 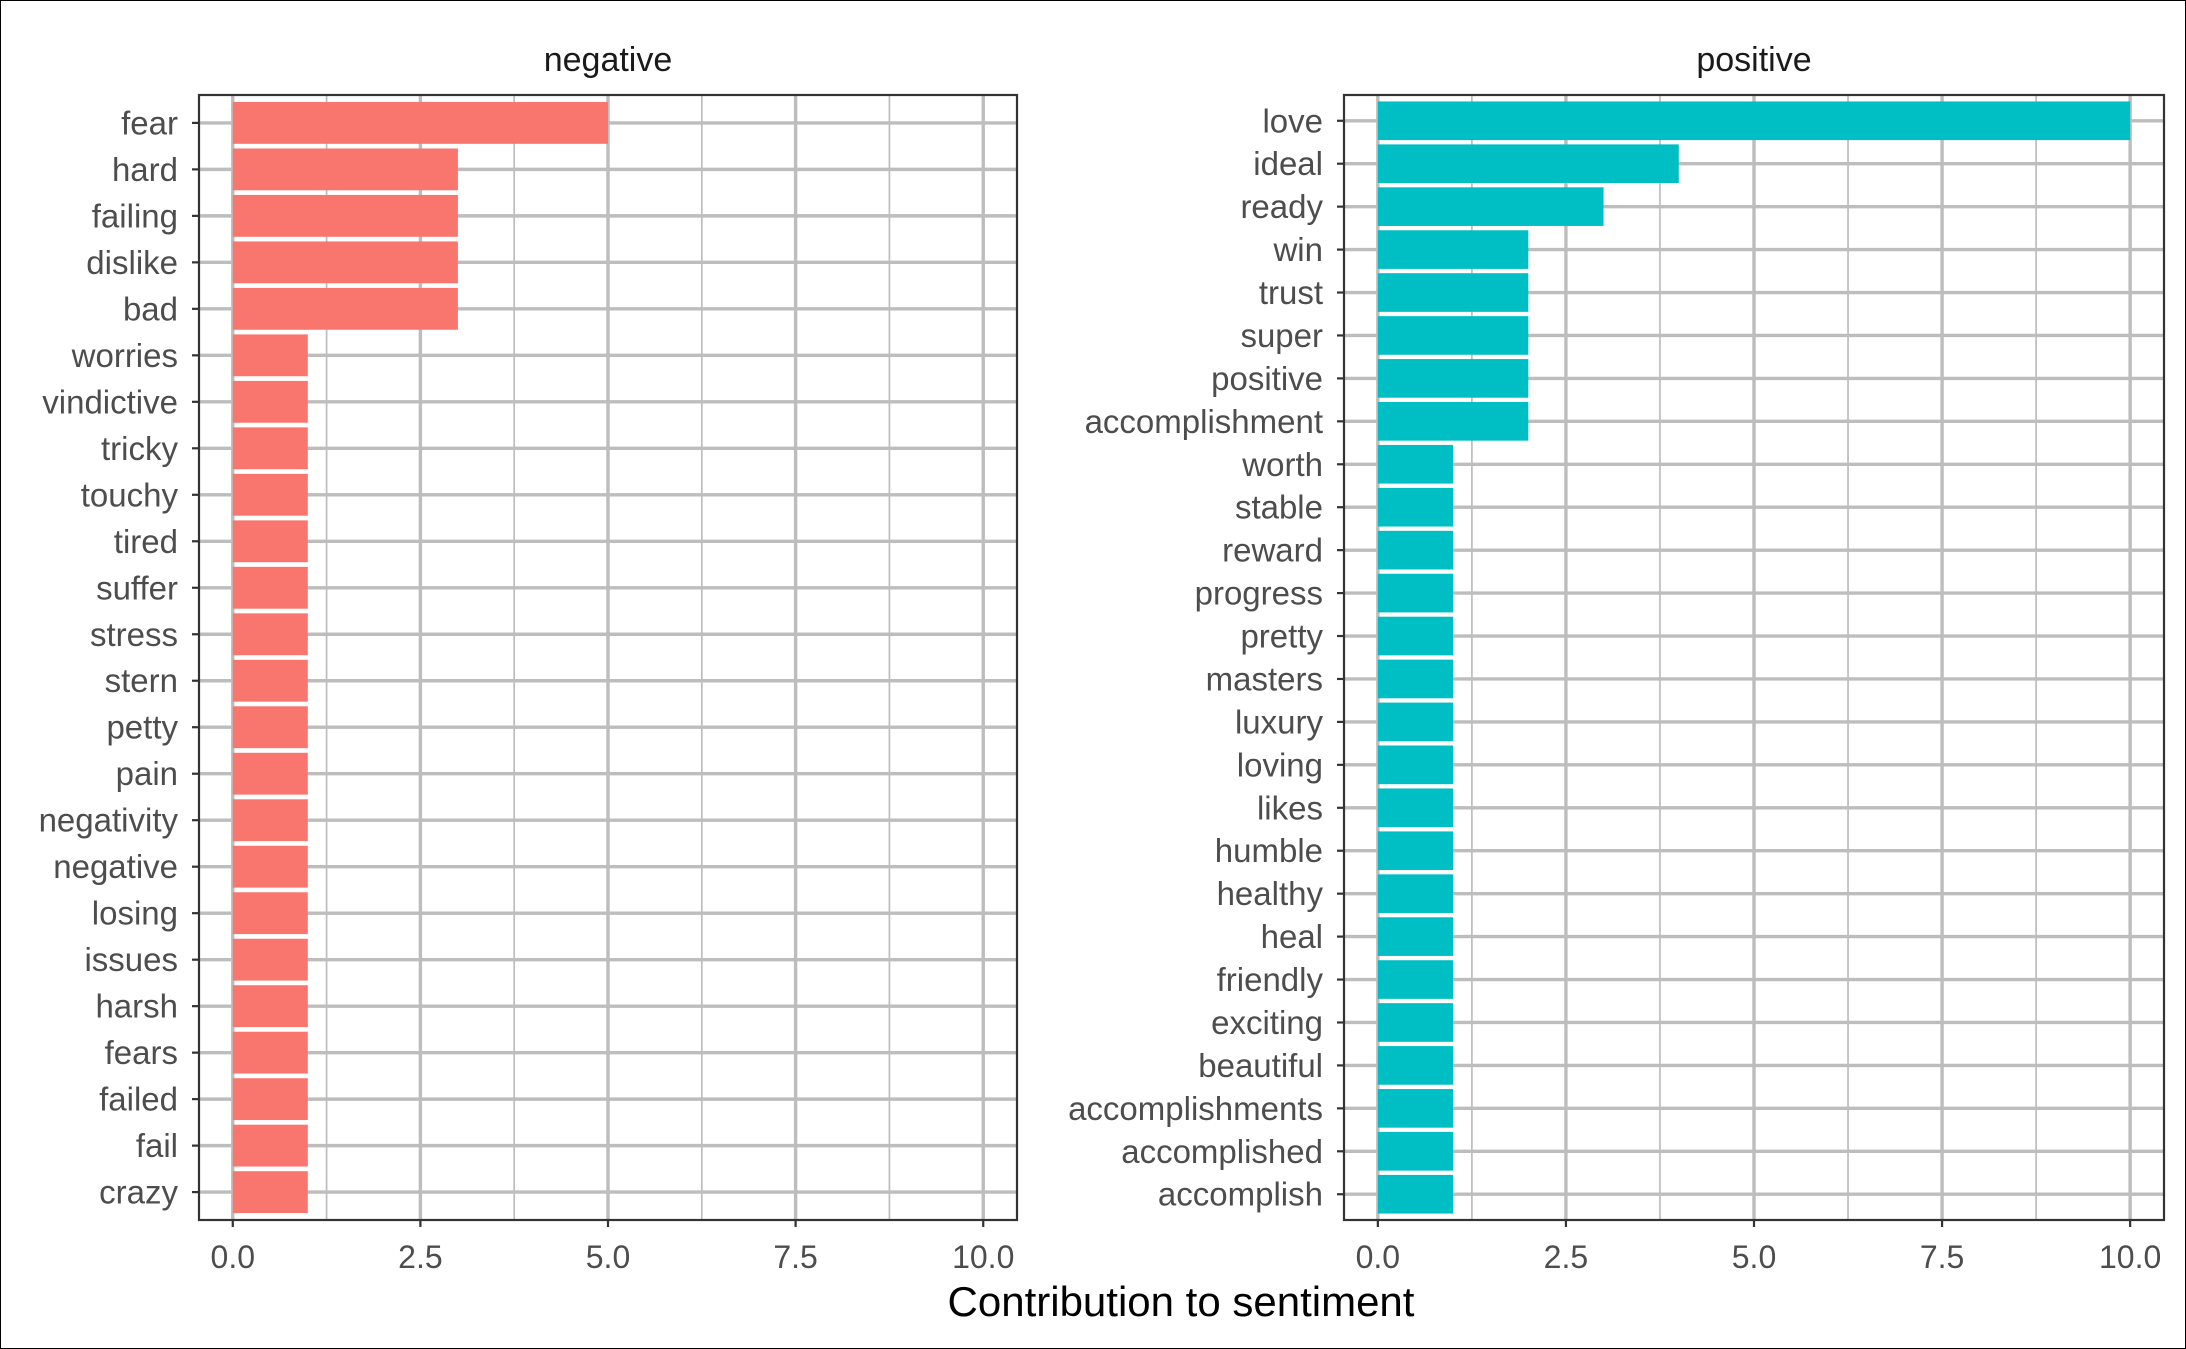 I want to click on bar-tired, so click(x=270, y=541).